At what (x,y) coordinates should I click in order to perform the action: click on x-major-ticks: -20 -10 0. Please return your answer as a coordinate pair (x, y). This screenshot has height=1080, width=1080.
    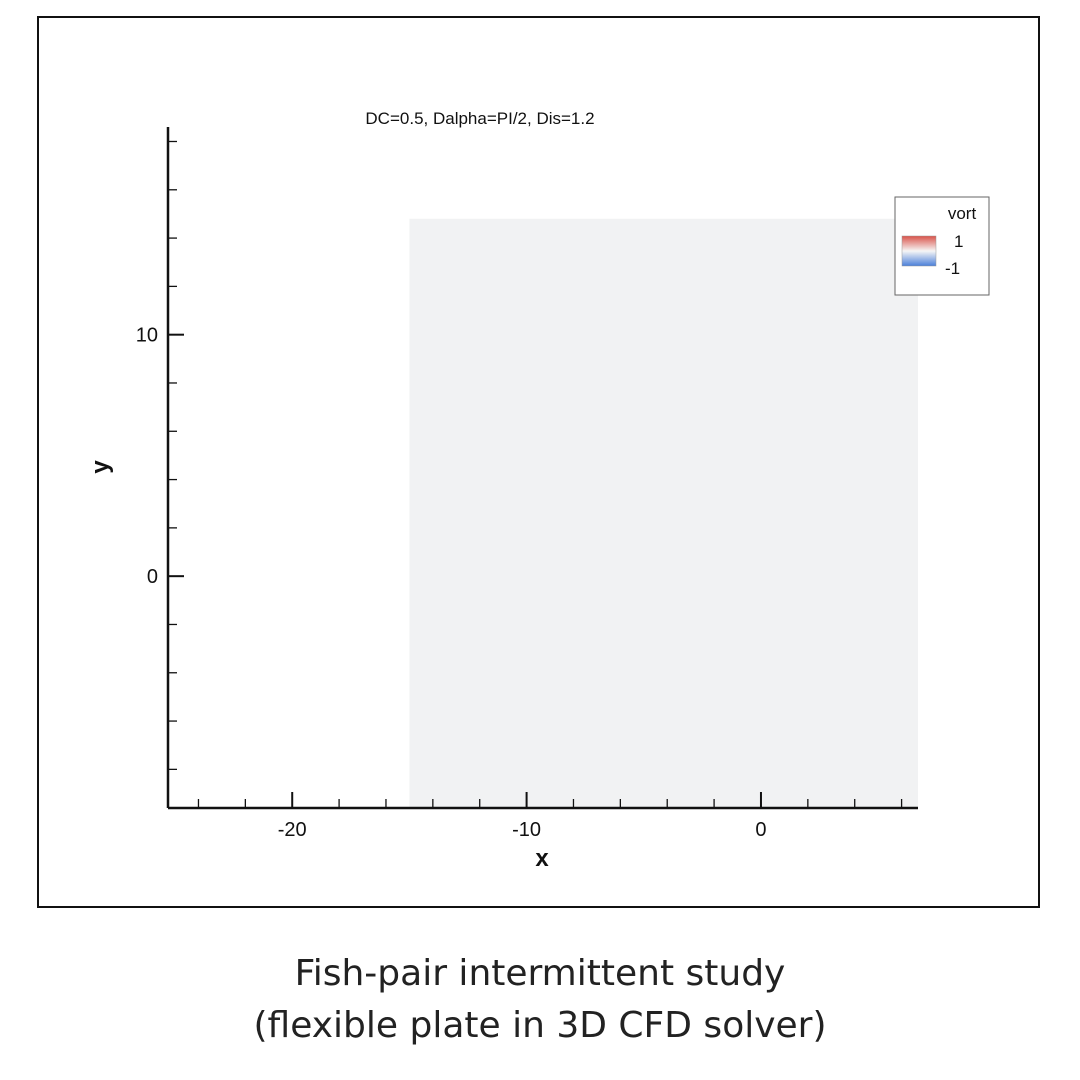
    Looking at the image, I should click on (522, 816).